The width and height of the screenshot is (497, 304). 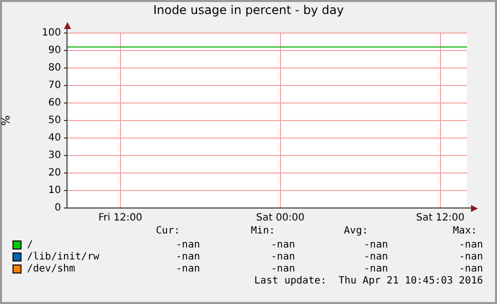 What do you see at coordinates (54, 156) in the screenshot?
I see `y-tick-label: 30` at bounding box center [54, 156].